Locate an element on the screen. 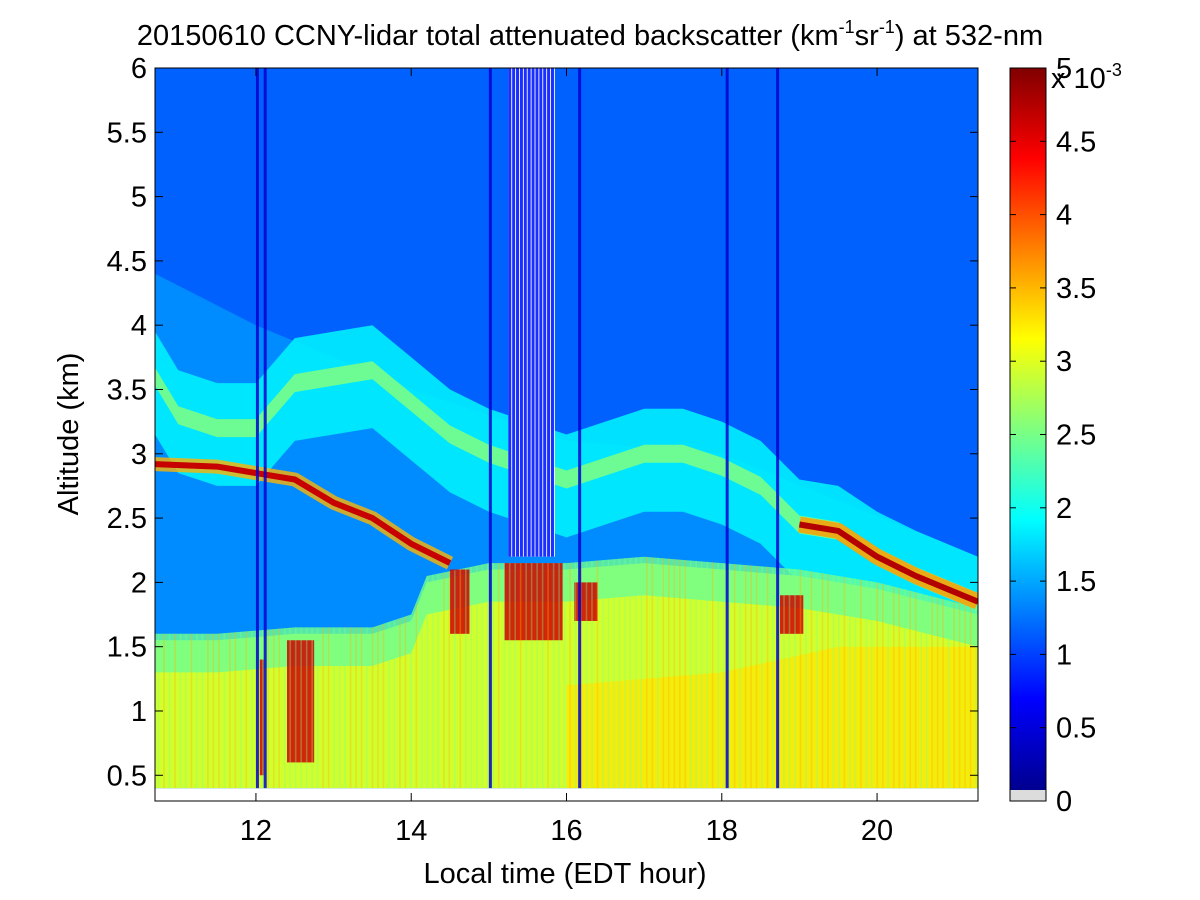 The width and height of the screenshot is (1200, 900). colorbar-tick-label: 0.5 is located at coordinates (1076, 729).